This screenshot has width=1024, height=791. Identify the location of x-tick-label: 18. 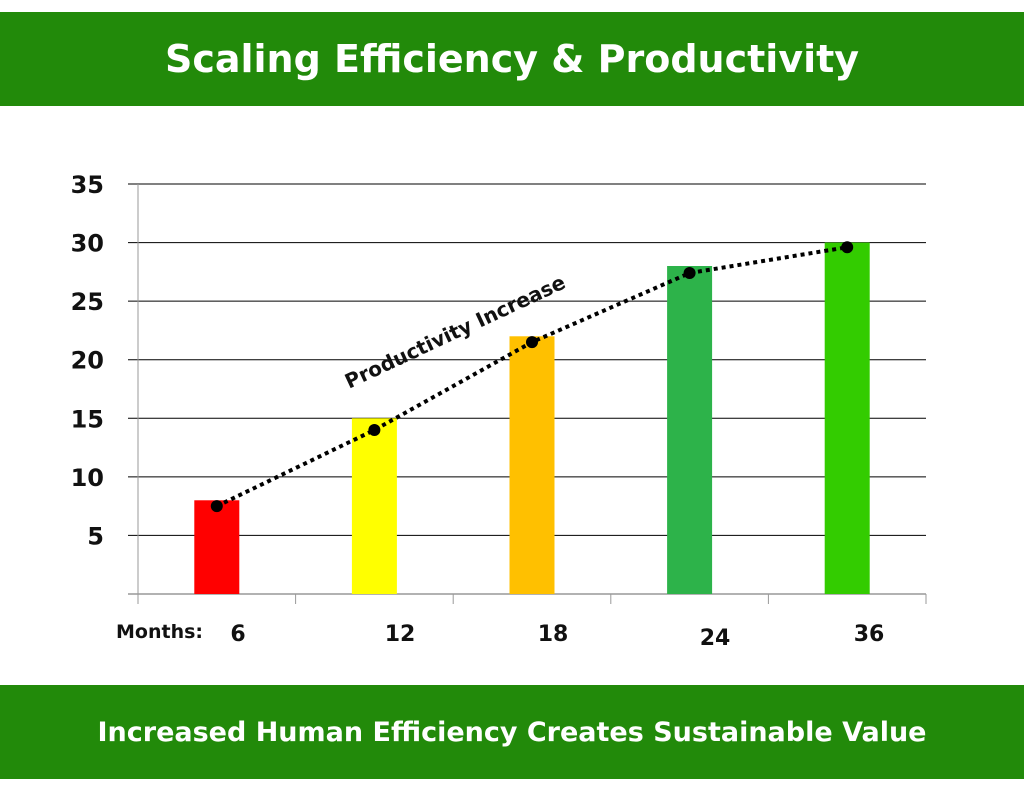
(553, 634).